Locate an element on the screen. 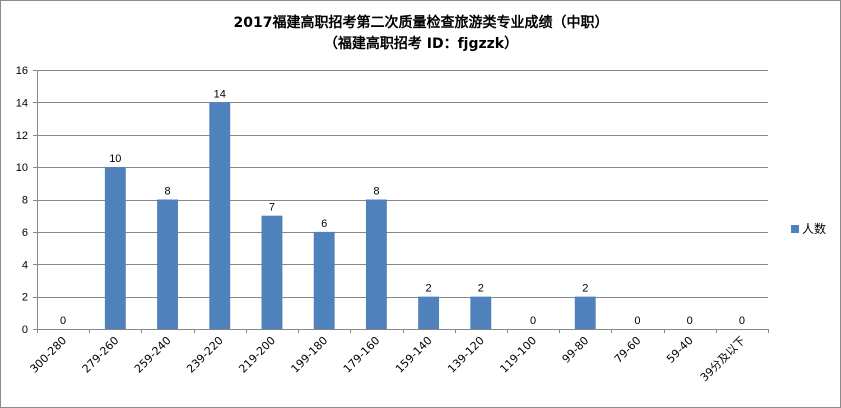  x-tick-label: 99-80 is located at coordinates (576, 350).